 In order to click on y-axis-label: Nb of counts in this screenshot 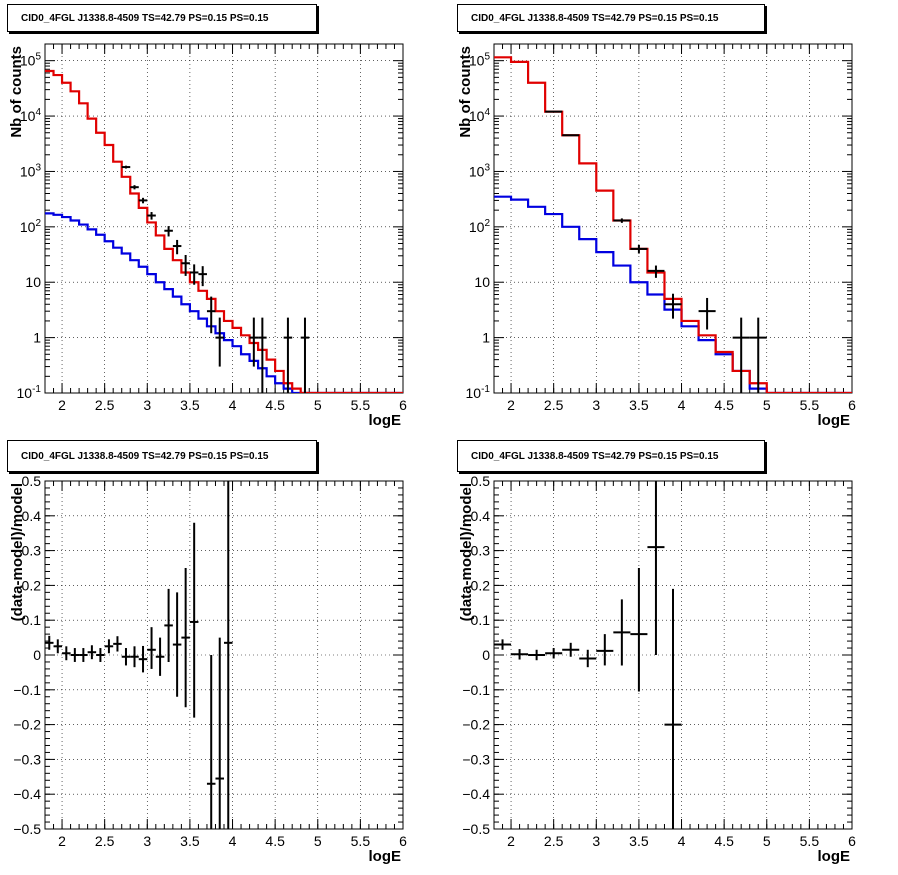, I will do `click(465, 92)`.